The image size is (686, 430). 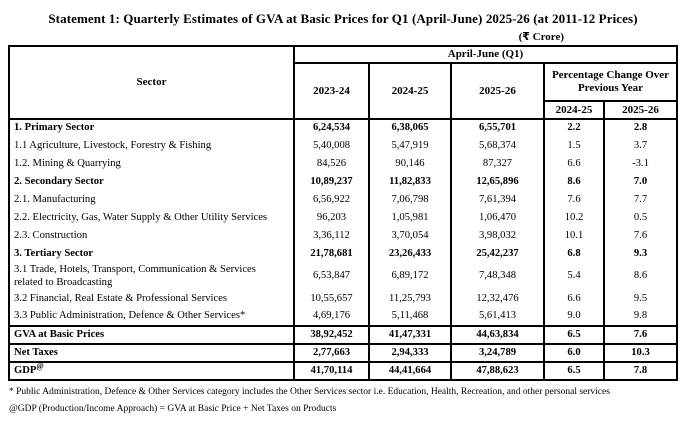 What do you see at coordinates (151, 164) in the screenshot?
I see `sector-cell: 1.2. Mining & Quarrying` at bounding box center [151, 164].